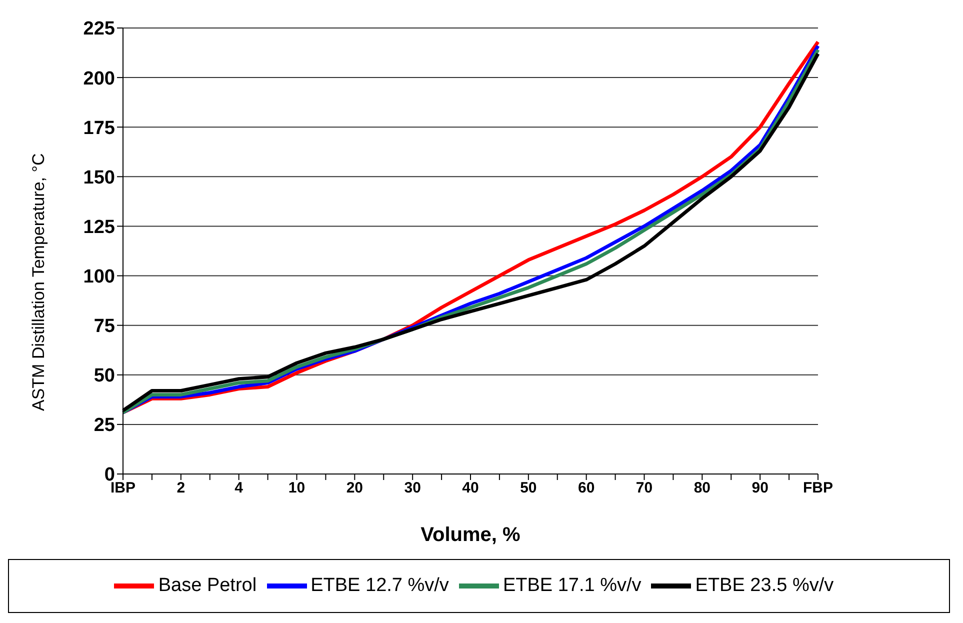  What do you see at coordinates (99, 79) in the screenshot?
I see `y-tick-label: 200` at bounding box center [99, 79].